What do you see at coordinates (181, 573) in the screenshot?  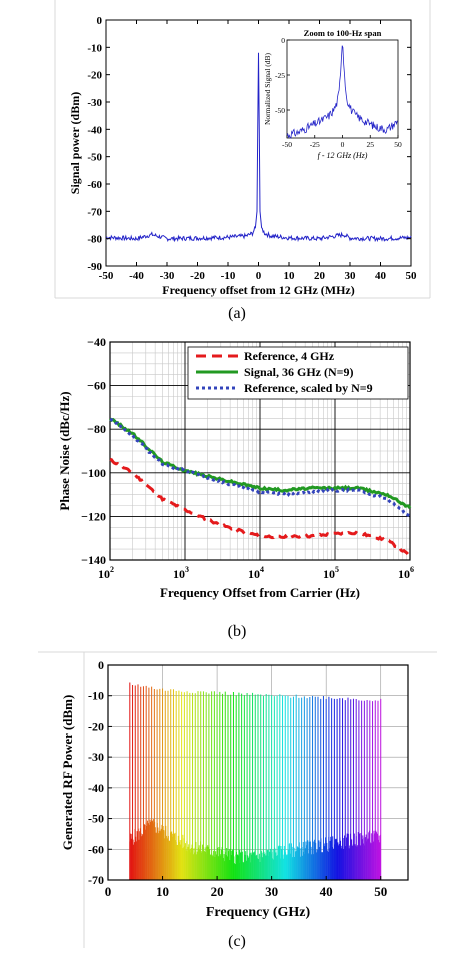 I see `x-tick-label: 10³` at bounding box center [181, 573].